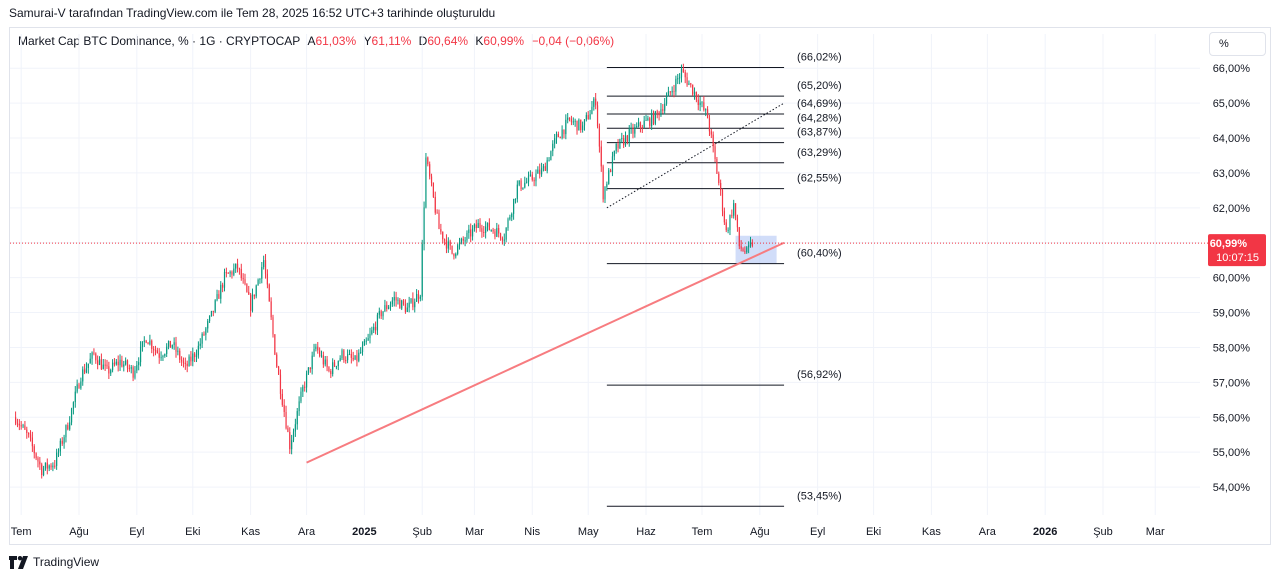 The height and width of the screenshot is (580, 1281). I want to click on x-axis-tick-label: Kas, so click(931, 532).